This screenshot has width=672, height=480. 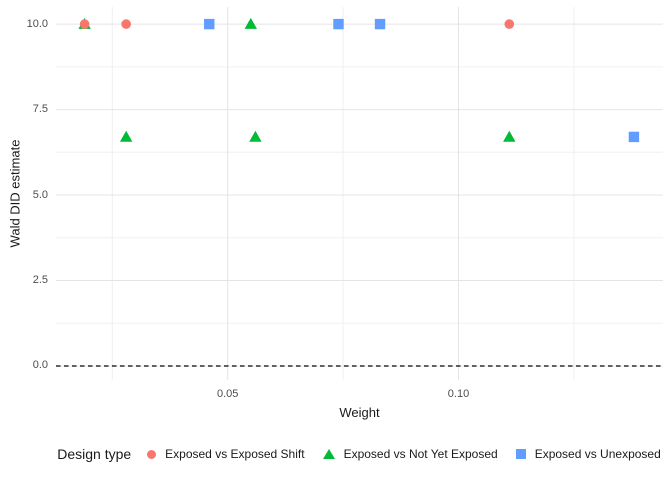 I want to click on legend-item: Exposed vs Unexposed, so click(x=588, y=454).